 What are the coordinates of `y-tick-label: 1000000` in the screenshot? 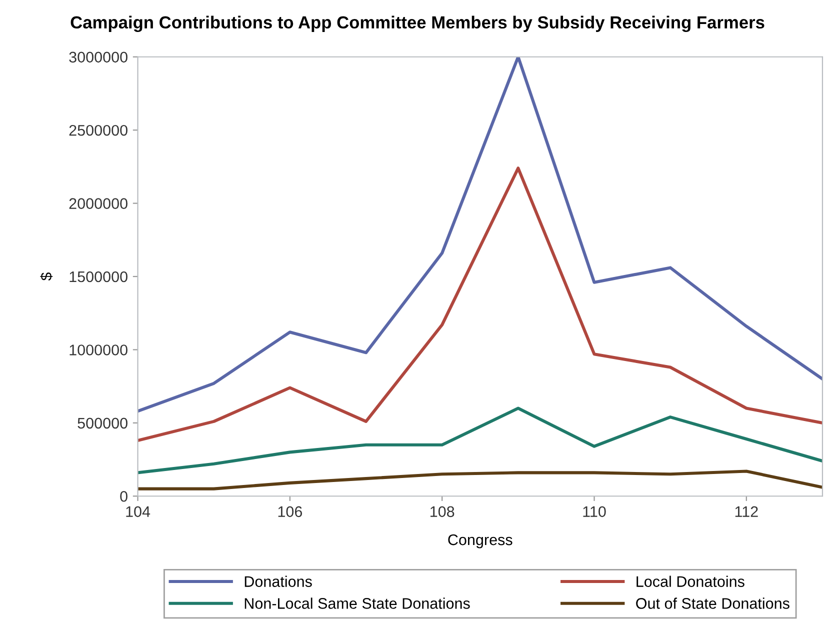 It's located at (99, 350).